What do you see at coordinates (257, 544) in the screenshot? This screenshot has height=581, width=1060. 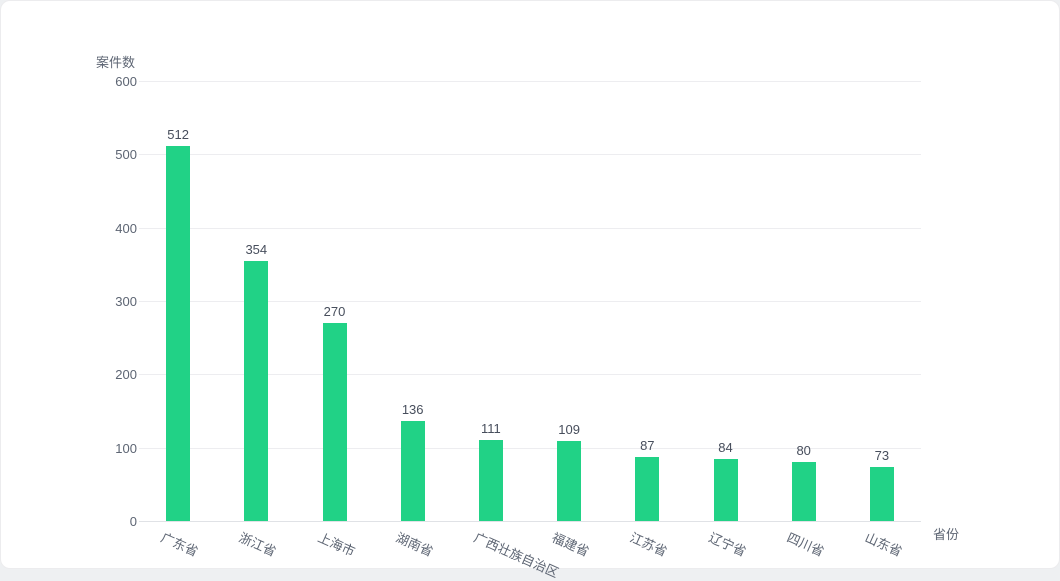 I see `x-tick-label-浙江省: 浙江省` at bounding box center [257, 544].